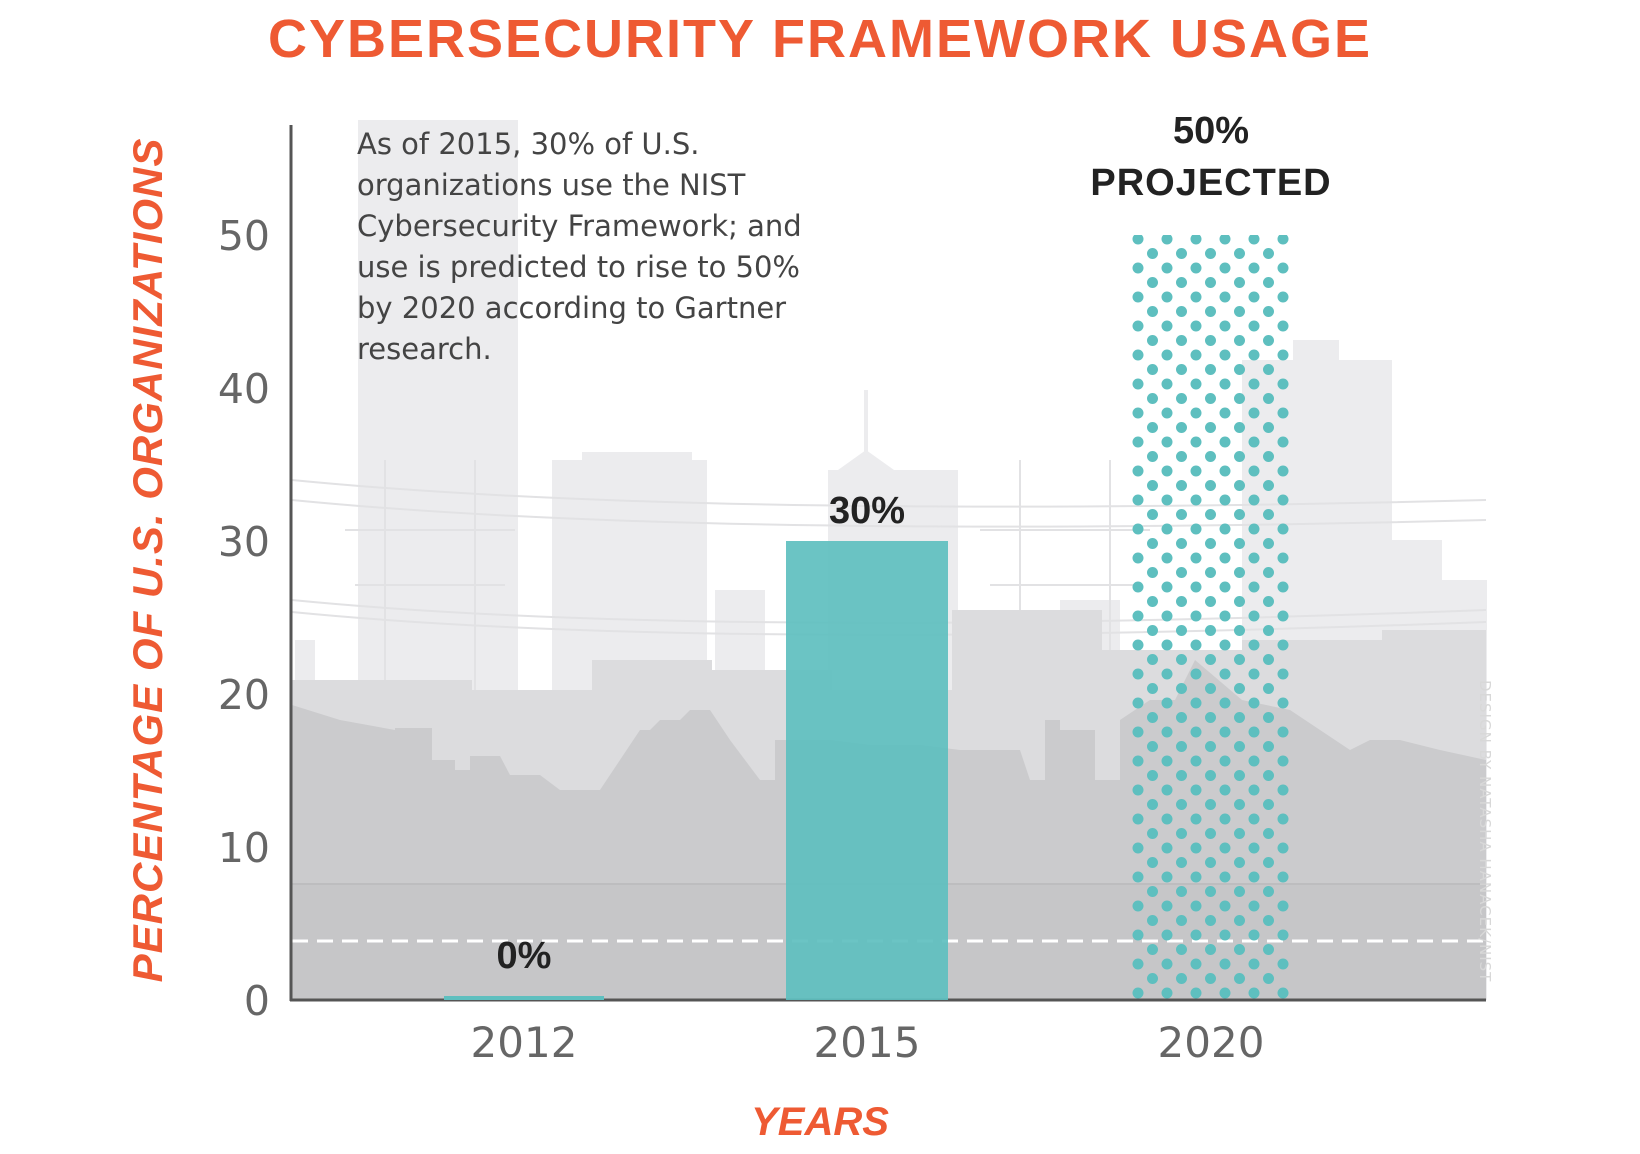 Image resolution: width=1640 pixels, height=1154 pixels. I want to click on design-credit: DESIGN BY NATASHA HANACEK/NIST, so click(1485, 831).